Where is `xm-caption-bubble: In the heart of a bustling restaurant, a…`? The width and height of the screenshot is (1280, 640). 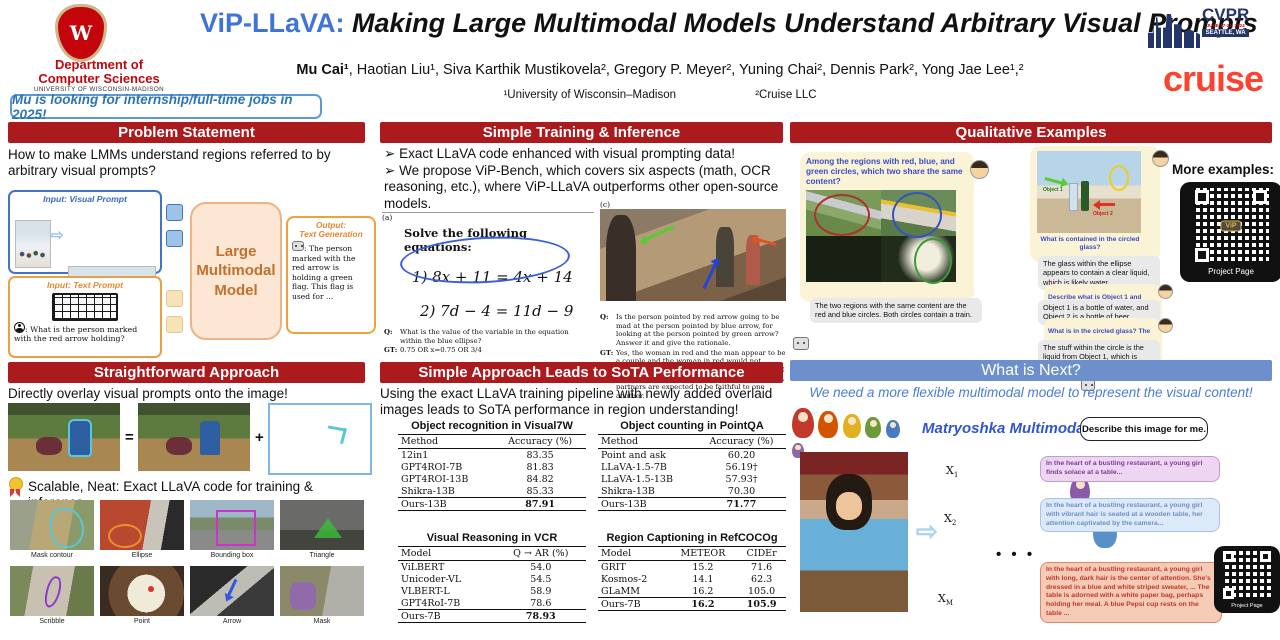
xm-caption-bubble: In the heart of a bustling restaurant, a… is located at coordinates (1131, 592).